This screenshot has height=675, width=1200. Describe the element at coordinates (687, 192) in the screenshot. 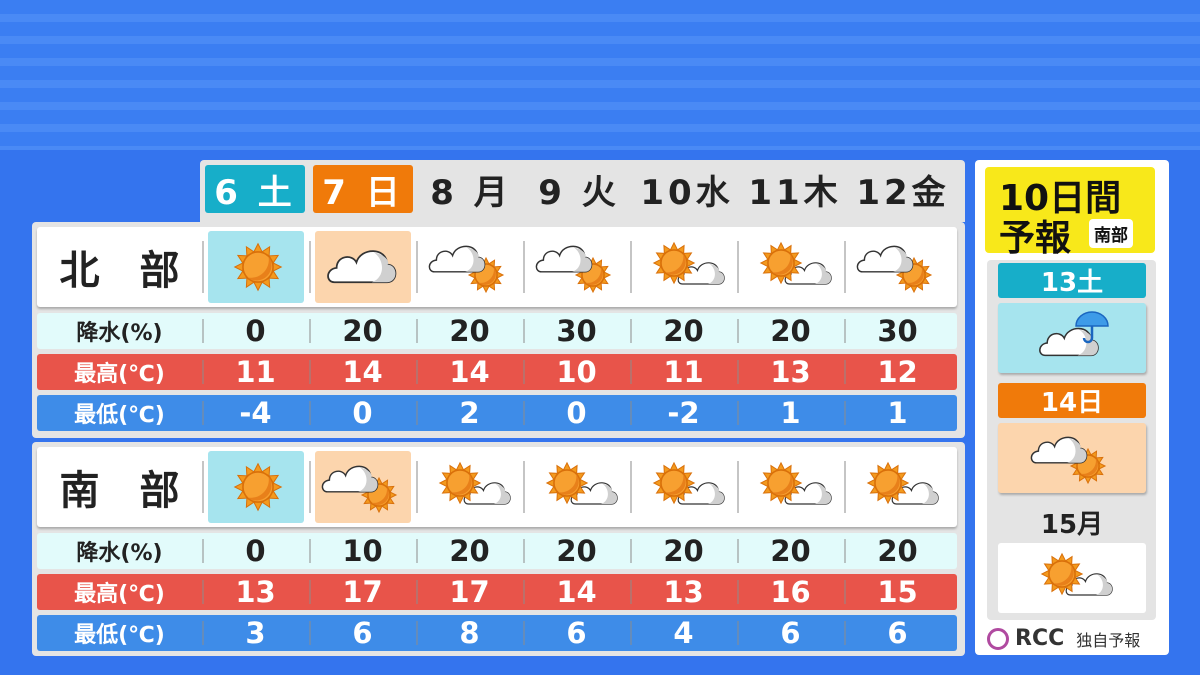

I see `day-header-4: 10水` at that location.